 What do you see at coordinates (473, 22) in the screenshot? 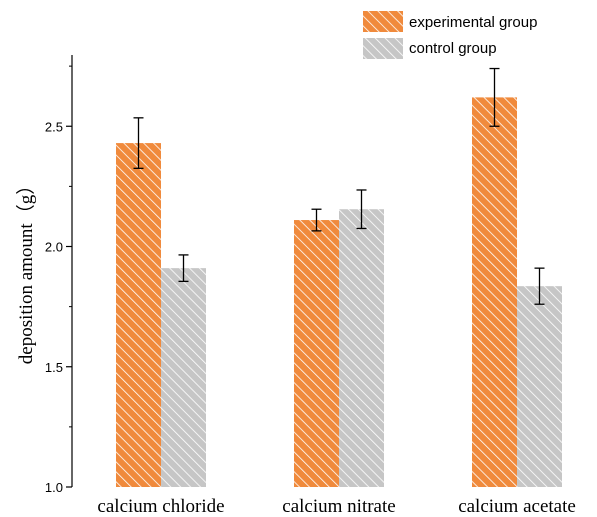
I see `legend-label-experimental: experimental group` at bounding box center [473, 22].